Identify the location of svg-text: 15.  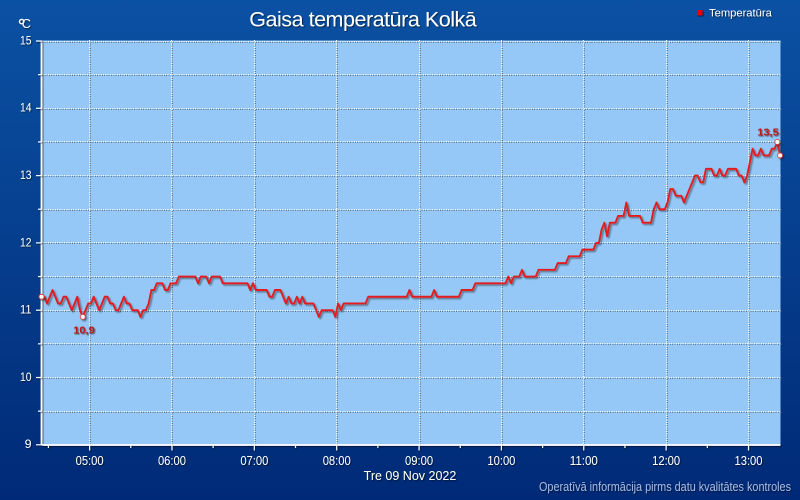
(26, 40).